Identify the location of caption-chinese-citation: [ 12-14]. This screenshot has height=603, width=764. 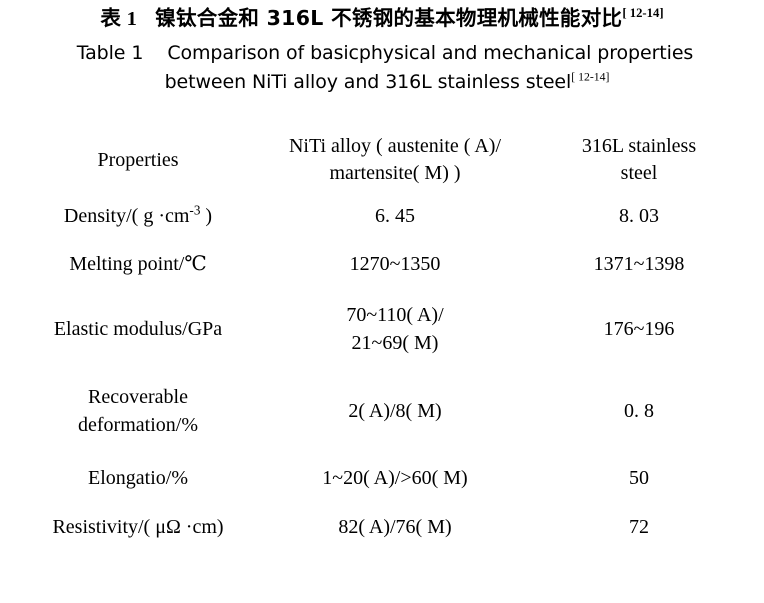
(643, 13).